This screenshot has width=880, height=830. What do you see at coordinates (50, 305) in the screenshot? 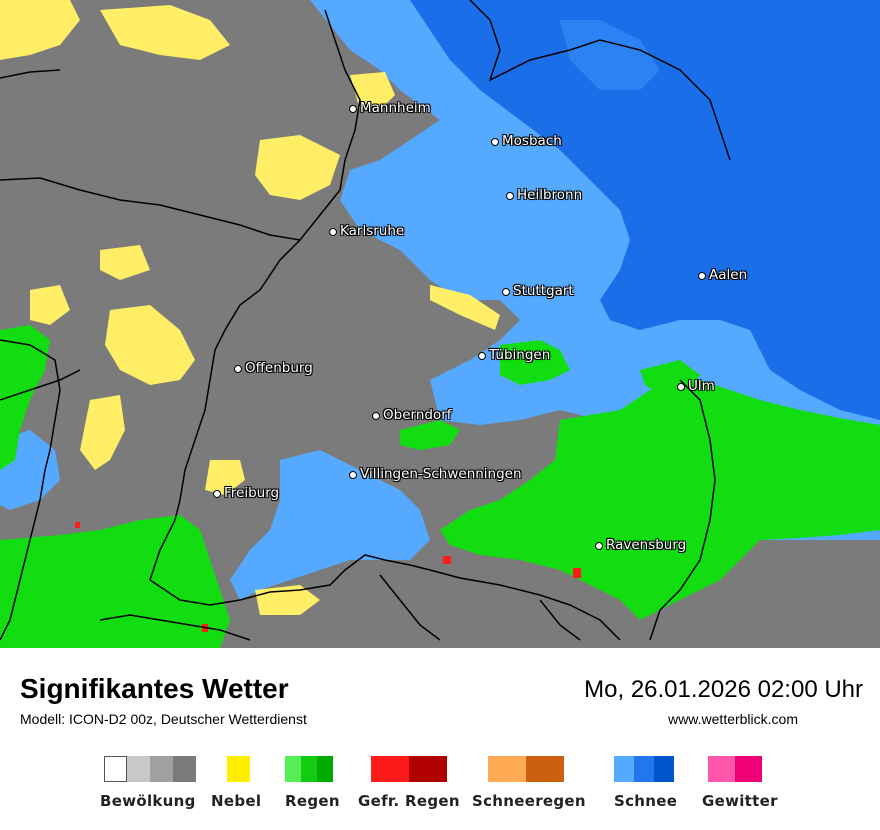
I see `fog-west-c` at bounding box center [50, 305].